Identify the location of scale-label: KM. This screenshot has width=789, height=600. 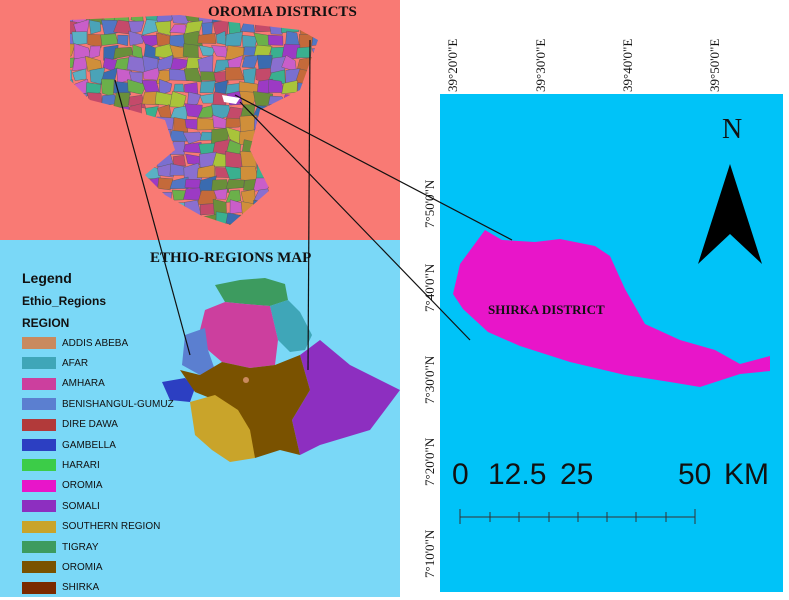
(746, 474).